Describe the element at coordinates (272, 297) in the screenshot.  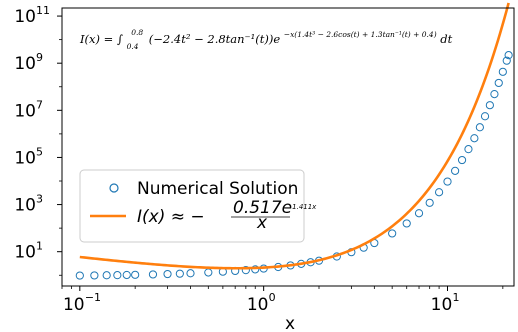
I see `x-tick-exponent: 0` at that location.